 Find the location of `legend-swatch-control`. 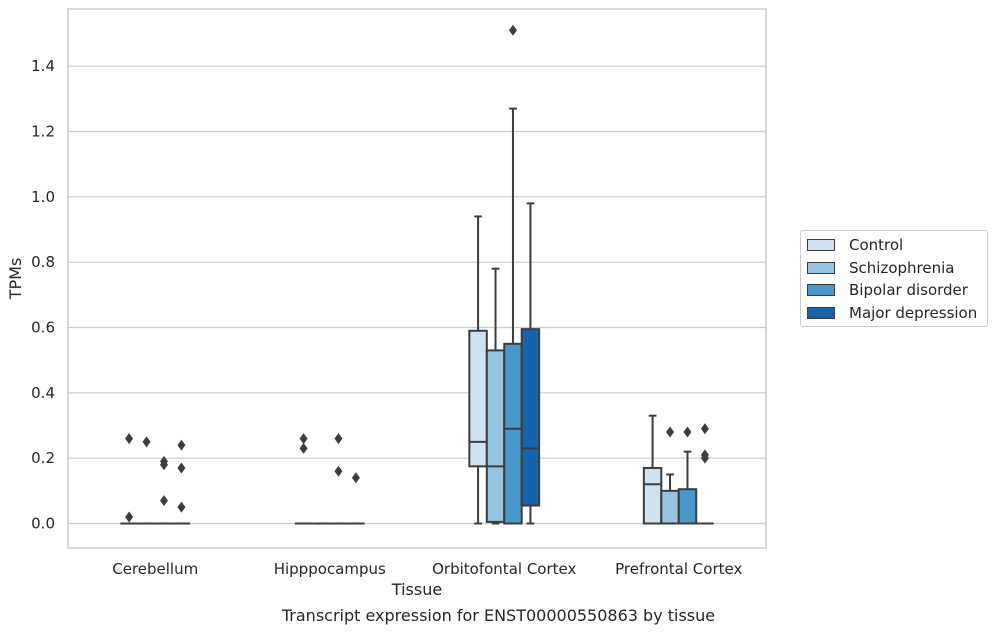

legend-swatch-control is located at coordinates (821, 245).